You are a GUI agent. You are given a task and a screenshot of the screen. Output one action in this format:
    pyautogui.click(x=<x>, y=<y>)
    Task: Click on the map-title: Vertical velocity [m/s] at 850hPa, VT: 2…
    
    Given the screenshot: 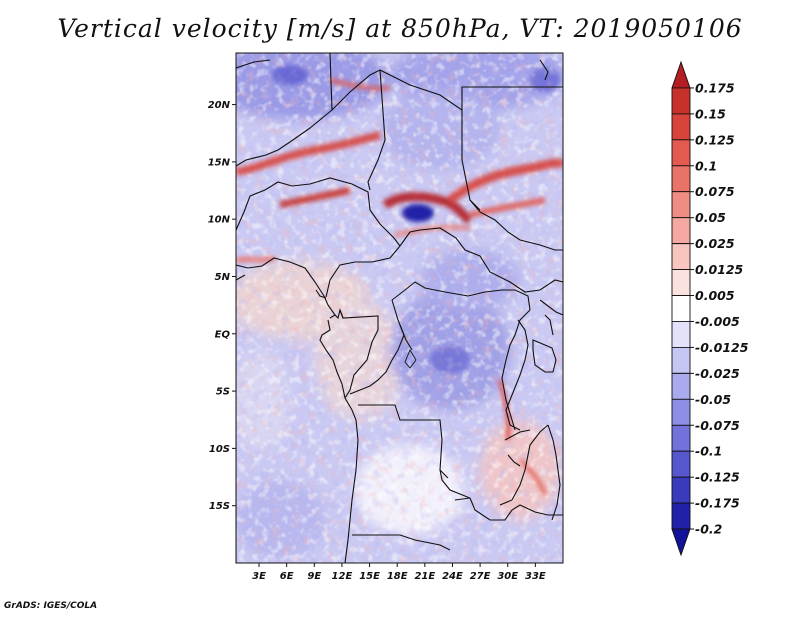 What is the action you would take?
    pyautogui.click(x=400, y=28)
    